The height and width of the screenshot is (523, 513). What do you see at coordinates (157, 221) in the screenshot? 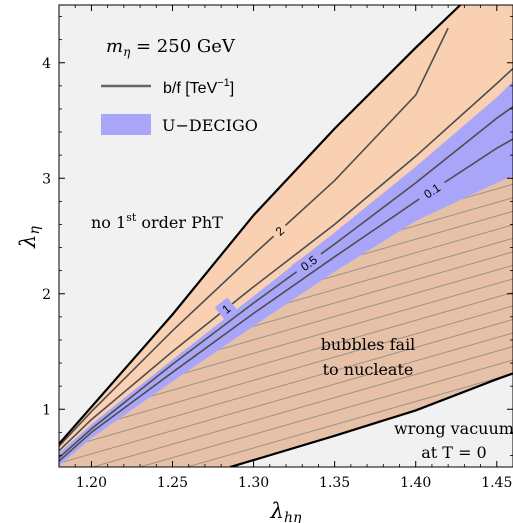
I see `region-label-no-pht: no 1st order PhT` at bounding box center [157, 221].